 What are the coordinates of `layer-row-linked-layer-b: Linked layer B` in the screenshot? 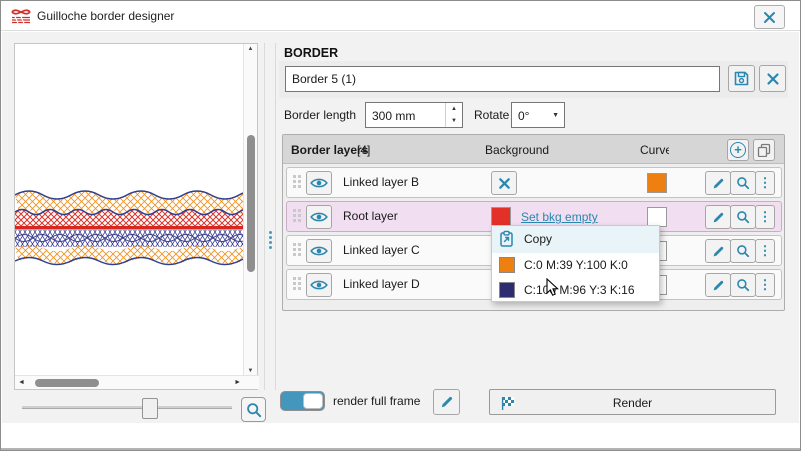 It's located at (534, 182).